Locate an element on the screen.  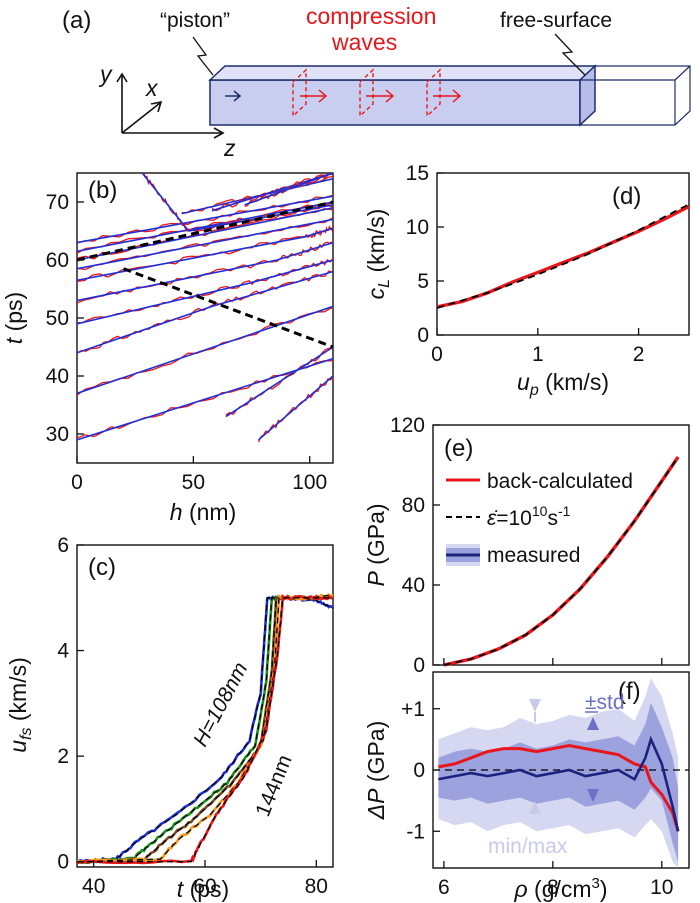
panel-f-xlabel: ρ (g/cm3) is located at coordinates (560, 888).